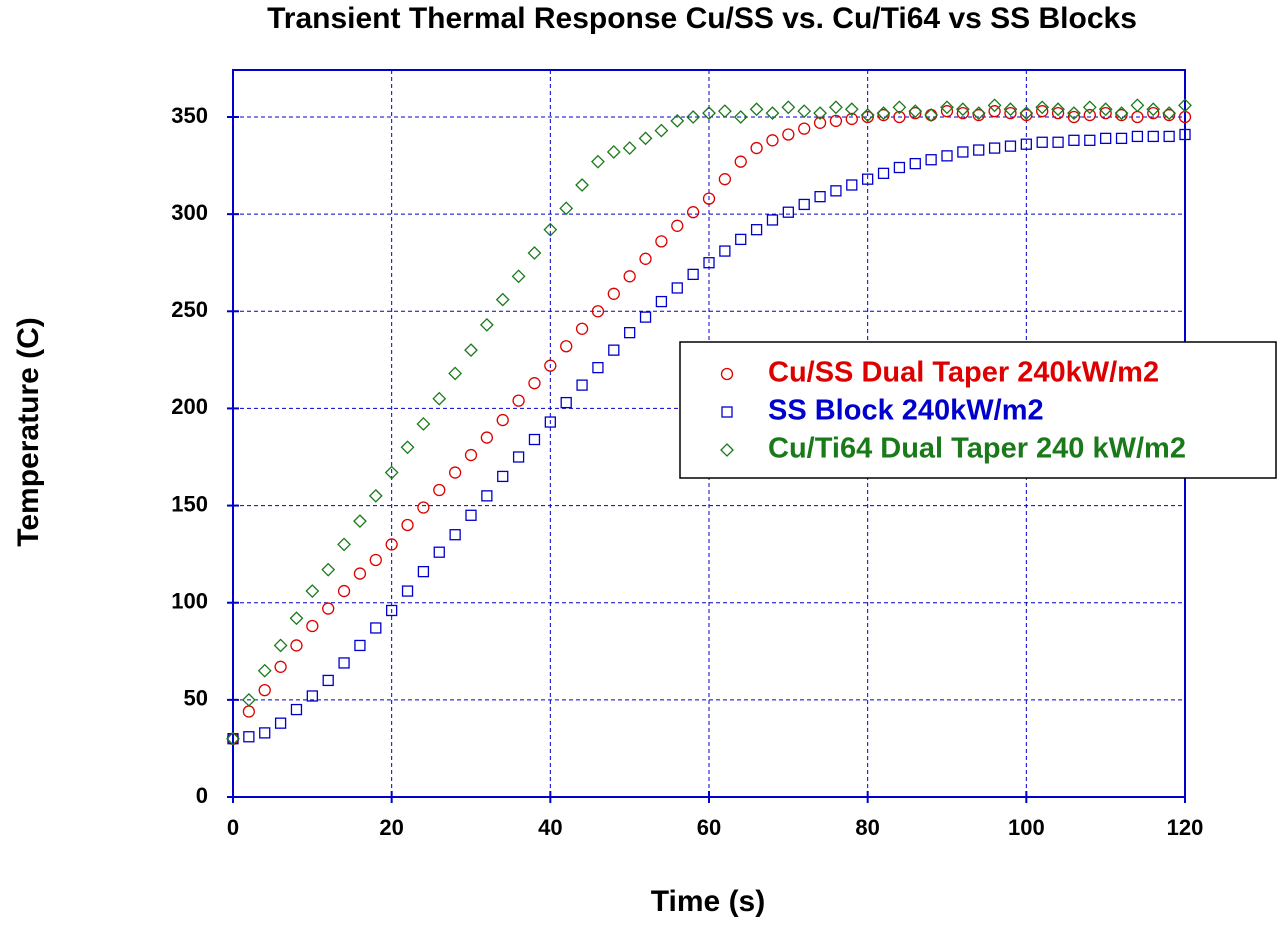 This screenshot has height=925, width=1278. I want to click on x-tick-label: 100, so click(1026, 827).